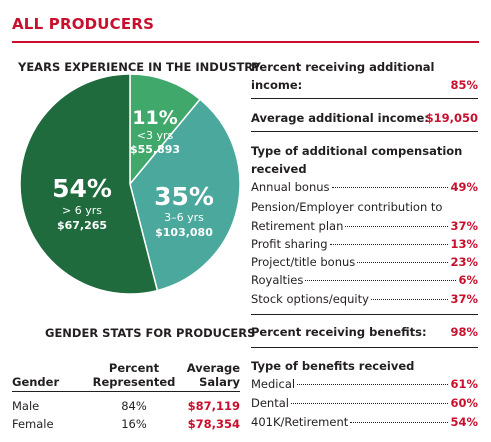 The image size is (491, 442). Describe the element at coordinates (333, 366) in the screenshot. I see `benefit-types-label: Type of benefits received` at that location.